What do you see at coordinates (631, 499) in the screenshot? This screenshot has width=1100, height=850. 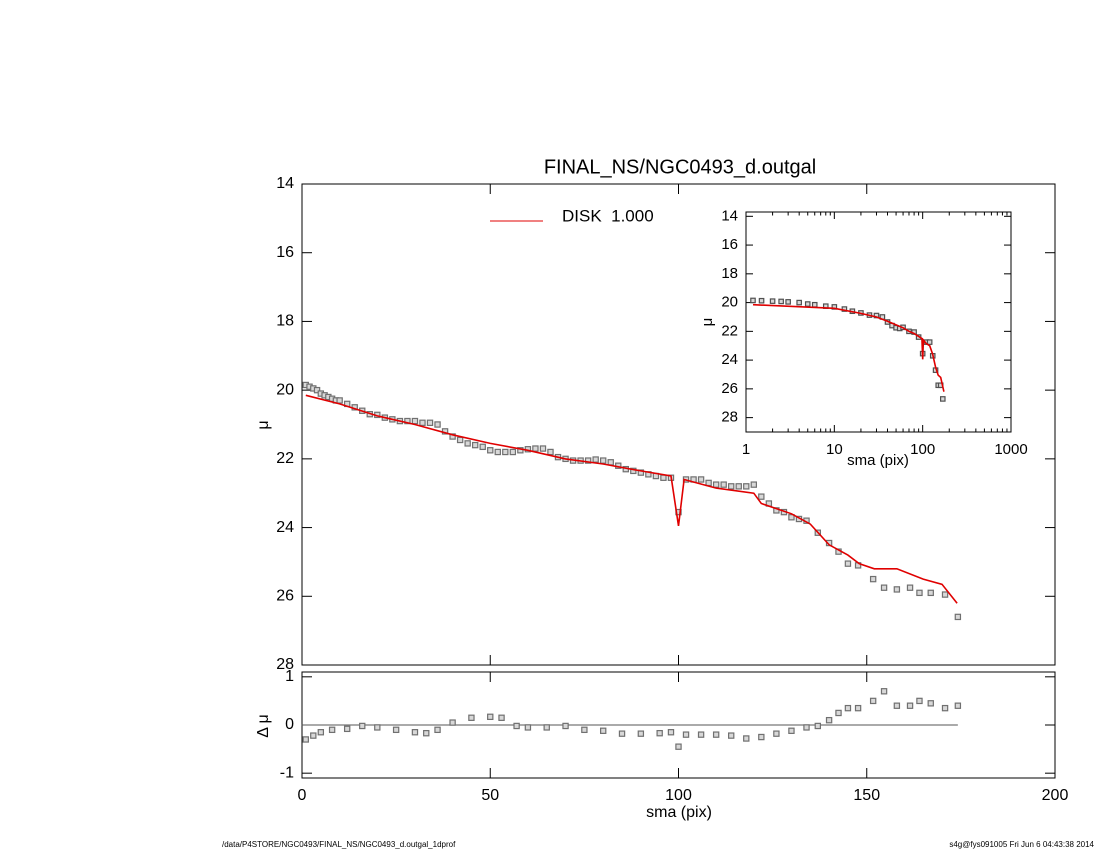 I see `model-line` at bounding box center [631, 499].